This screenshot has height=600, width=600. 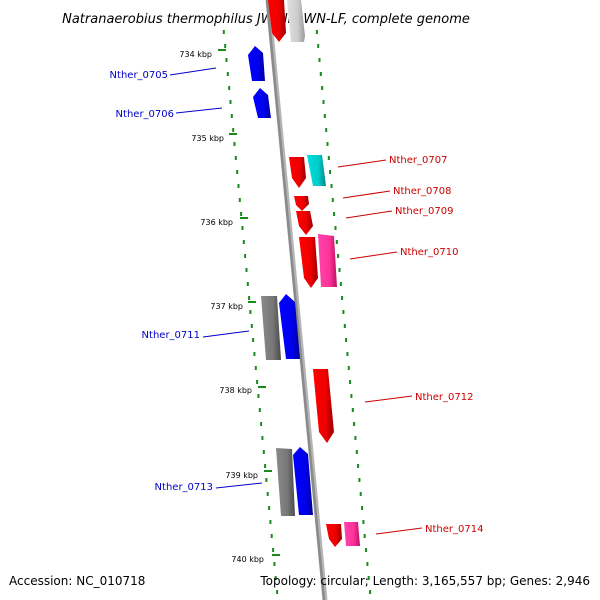 I want to click on gene-label-nther-0711: Nther_0711, so click(x=171, y=335).